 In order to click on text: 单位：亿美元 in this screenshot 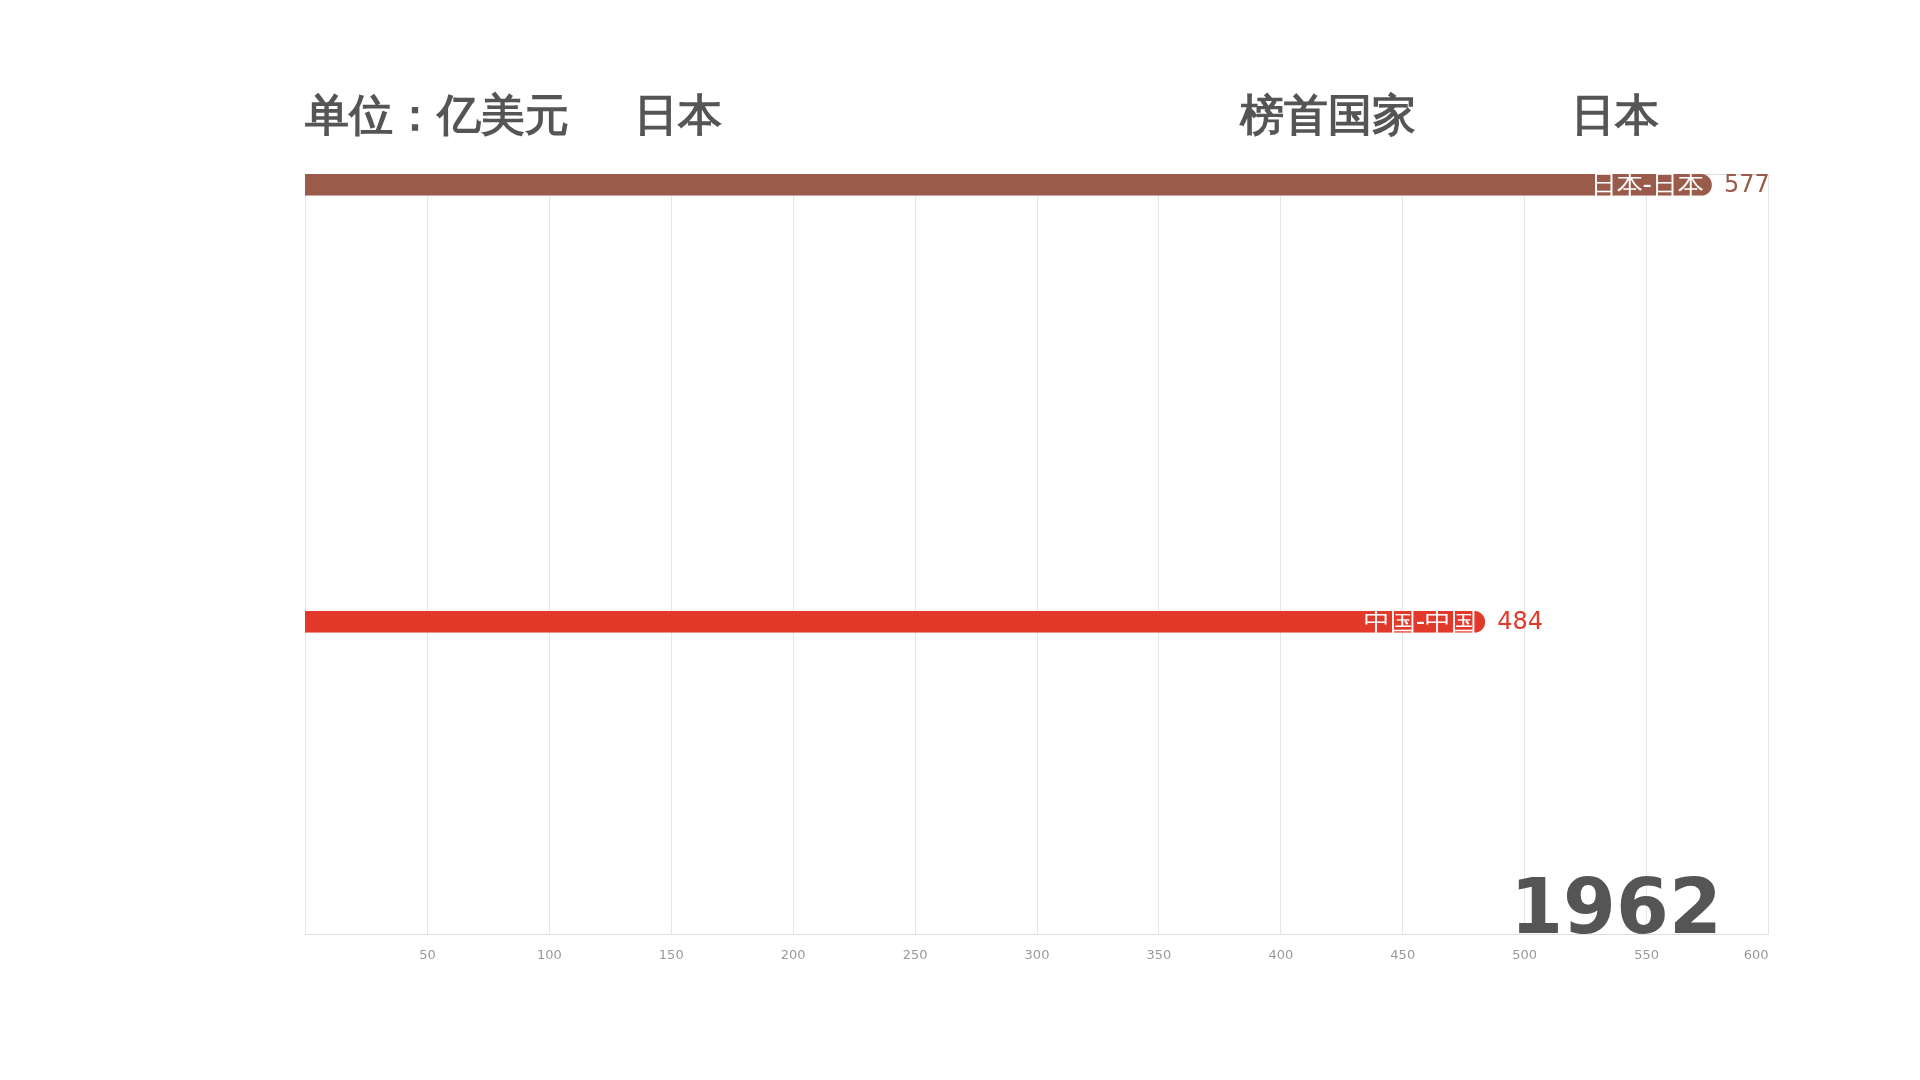, I will do `click(436, 114)`.